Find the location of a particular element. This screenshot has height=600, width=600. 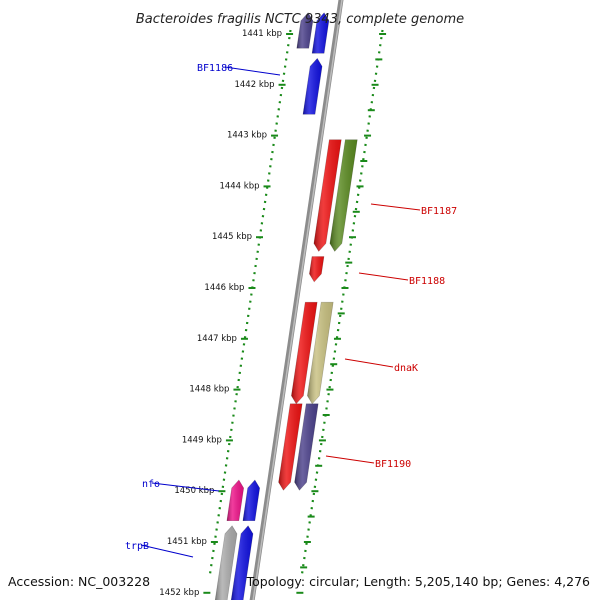

ruler-tick-label: 1442 kbp is located at coordinates (254, 85).